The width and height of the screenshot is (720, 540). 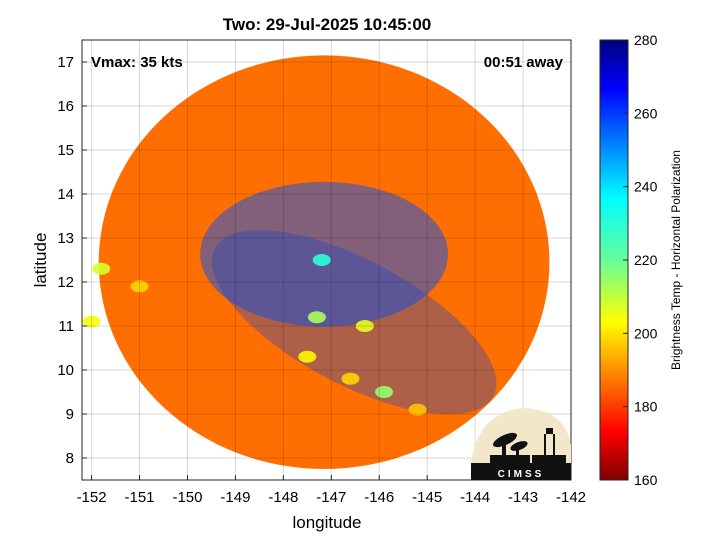 I want to click on colorbar-tick-label: 220, so click(x=646, y=260).